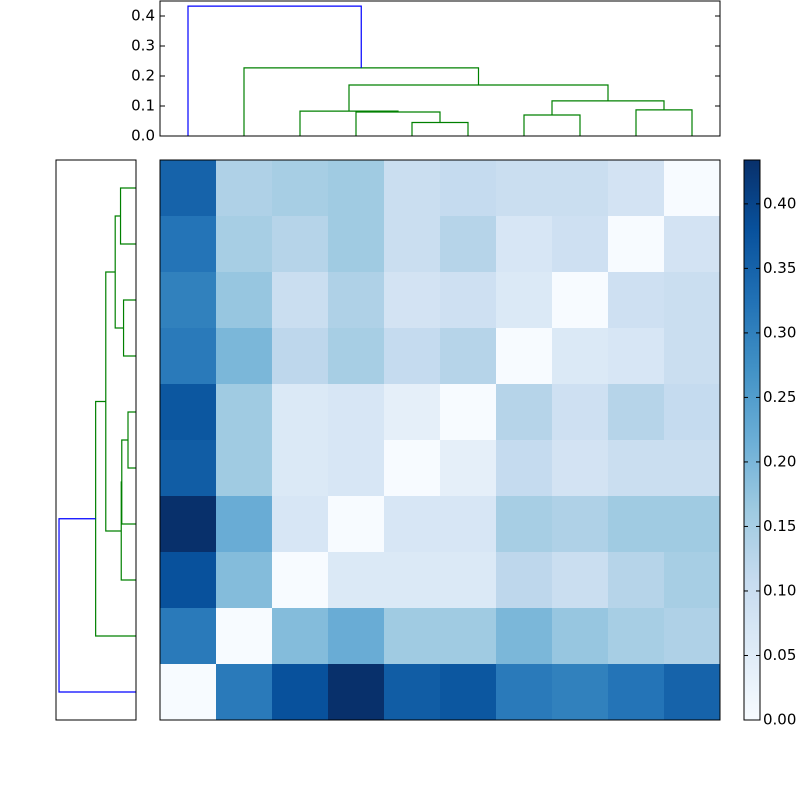 This screenshot has width=800, height=800. Describe the element at coordinates (779, 268) in the screenshot. I see `colorbar-tick-label: 0.35` at that location.